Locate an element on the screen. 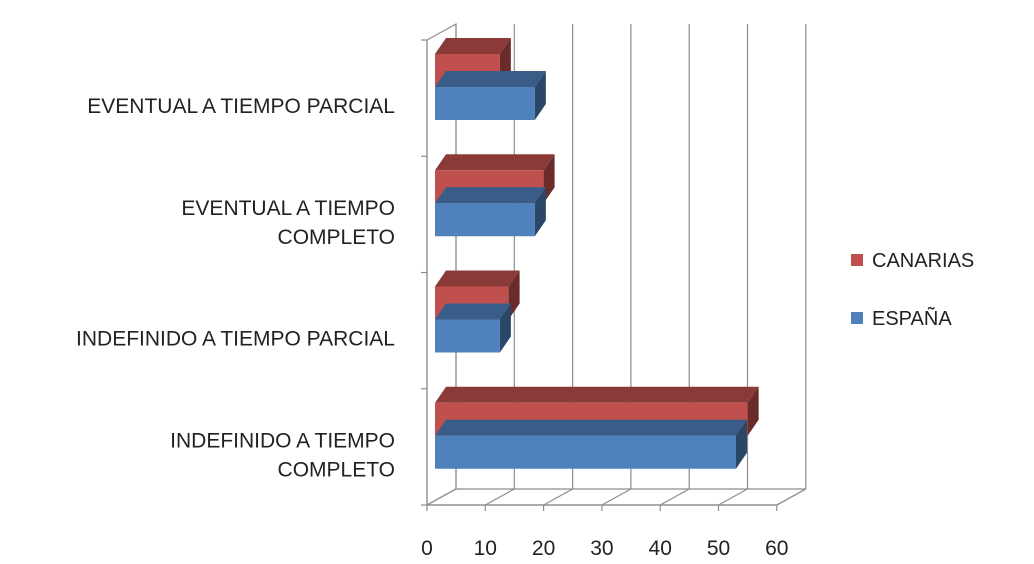 The image size is (1034, 564). legend-label: CANARIAS is located at coordinates (923, 261).